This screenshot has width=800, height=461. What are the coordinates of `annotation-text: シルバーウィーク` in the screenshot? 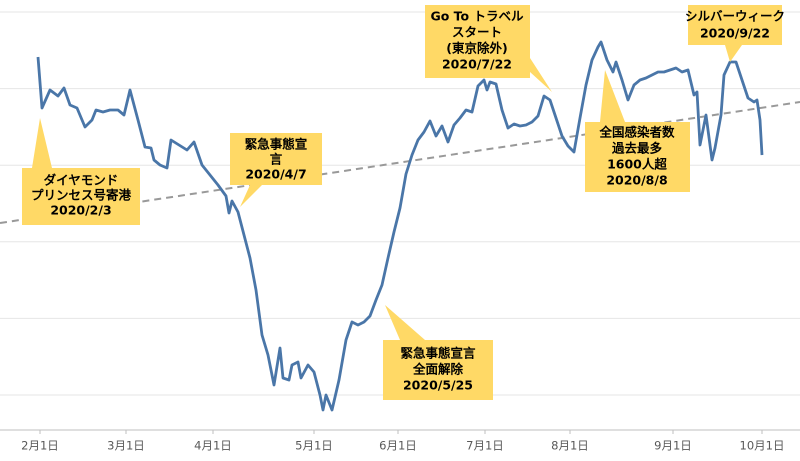 It's located at (735, 16).